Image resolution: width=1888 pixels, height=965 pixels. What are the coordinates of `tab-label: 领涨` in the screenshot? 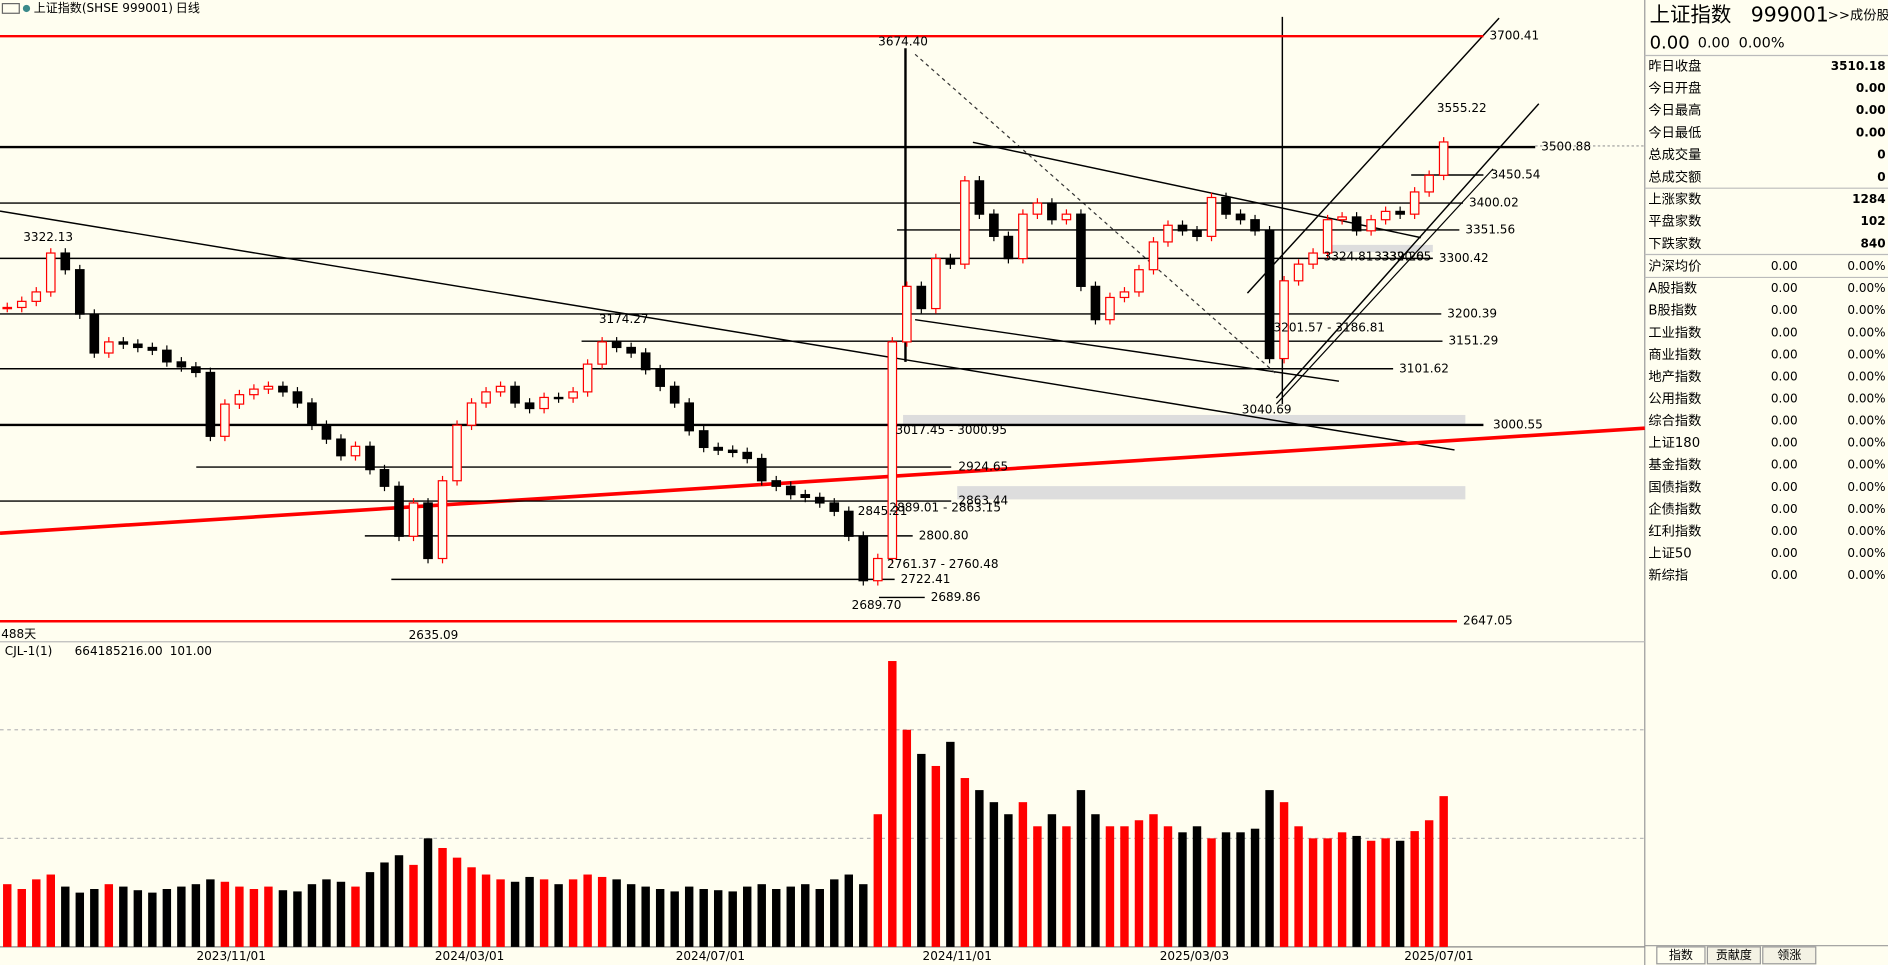 It's located at (1789, 954).